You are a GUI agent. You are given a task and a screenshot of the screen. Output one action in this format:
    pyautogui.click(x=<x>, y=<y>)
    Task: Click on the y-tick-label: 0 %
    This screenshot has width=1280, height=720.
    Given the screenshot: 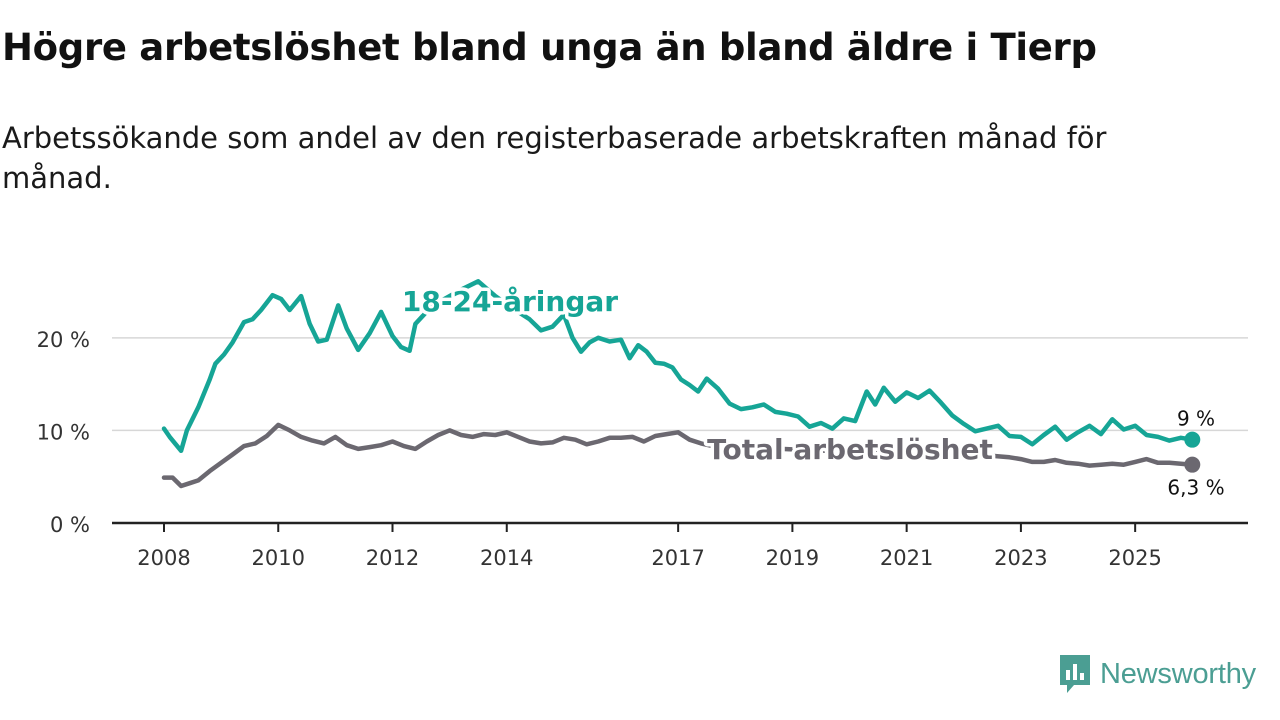 What is the action you would take?
    pyautogui.click(x=70, y=525)
    